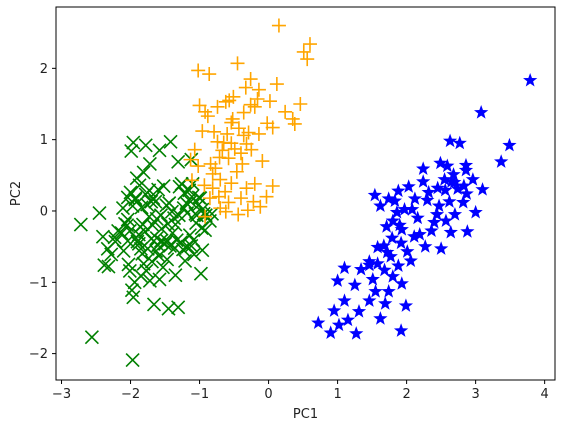 The height and width of the screenshot is (430, 562). What do you see at coordinates (268, 394) in the screenshot?
I see `x-tick-label: 0` at bounding box center [268, 394].